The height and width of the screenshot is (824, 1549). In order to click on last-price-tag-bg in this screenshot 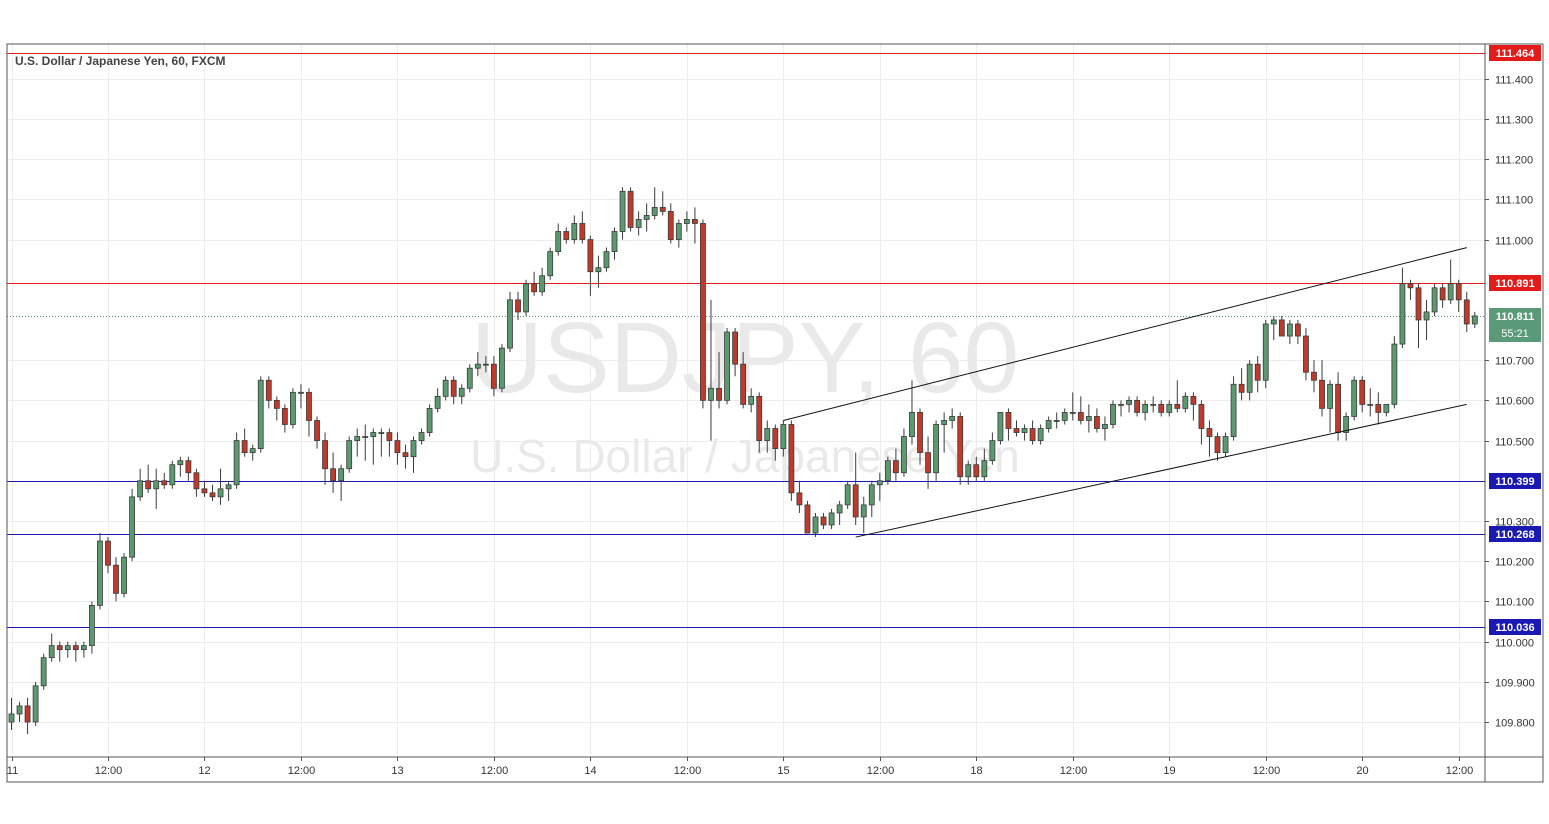, I will do `click(1515, 325)`.